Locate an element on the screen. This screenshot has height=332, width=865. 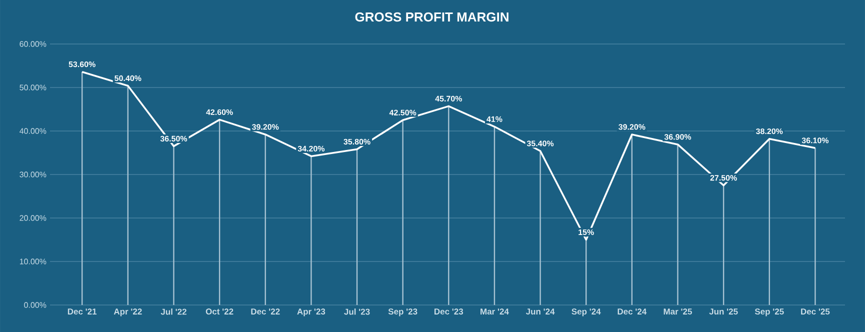
y-tick-label: 0.00% is located at coordinates (35, 305).